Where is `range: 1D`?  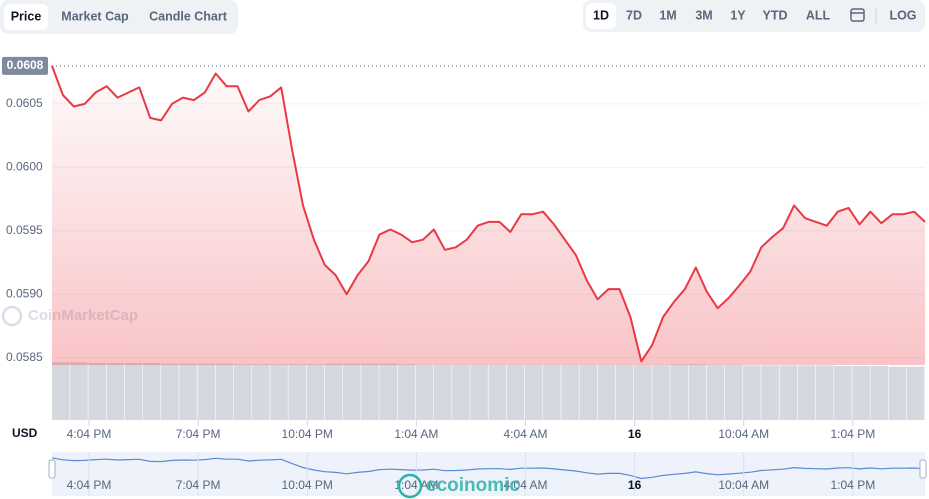 range: 1D is located at coordinates (601, 15).